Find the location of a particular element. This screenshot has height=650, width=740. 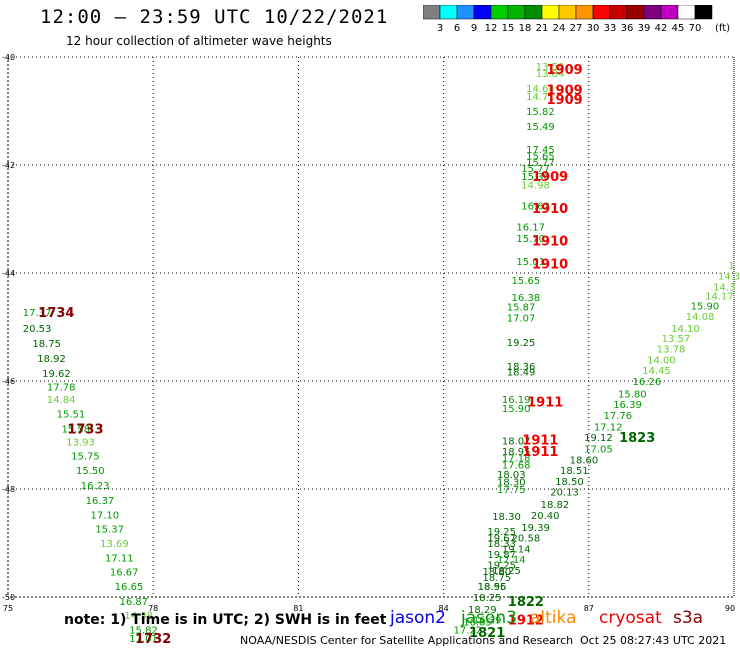

wave-height-value: 13.69 is located at coordinates (114, 544).